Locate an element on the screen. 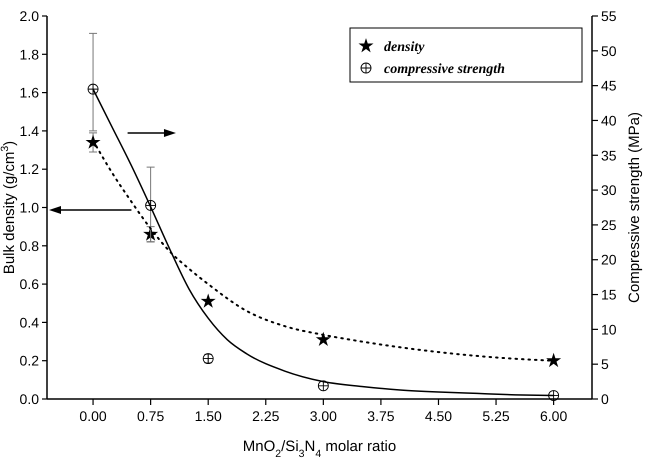  y-tick-label: 1.2 is located at coordinates (30, 169).